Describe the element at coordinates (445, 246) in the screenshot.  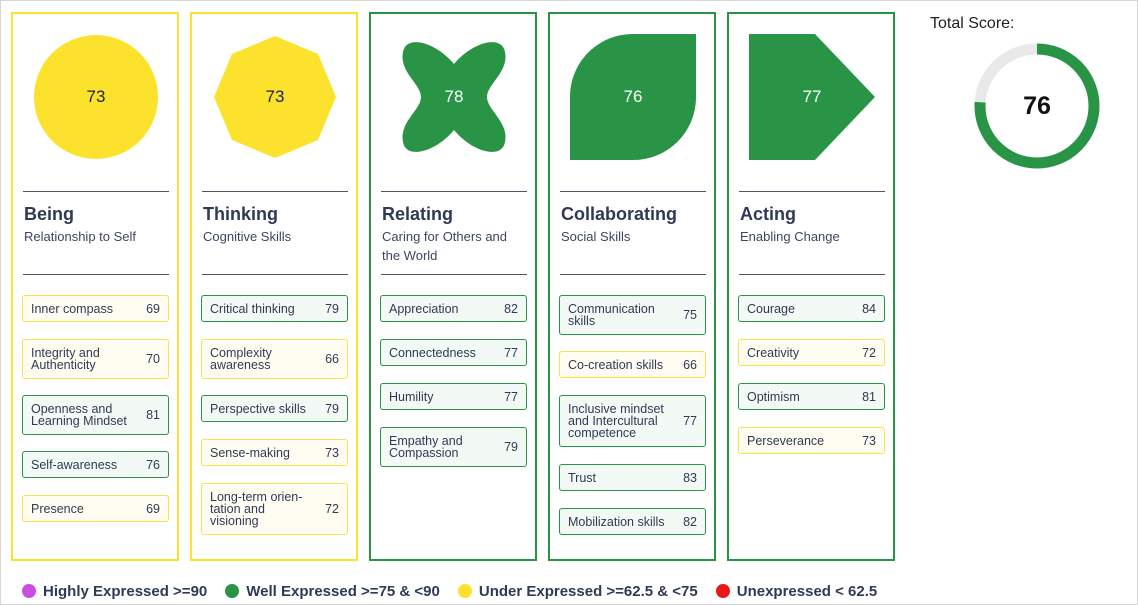
I see `dimension-subtitle: Caring for Others and the World` at that location.